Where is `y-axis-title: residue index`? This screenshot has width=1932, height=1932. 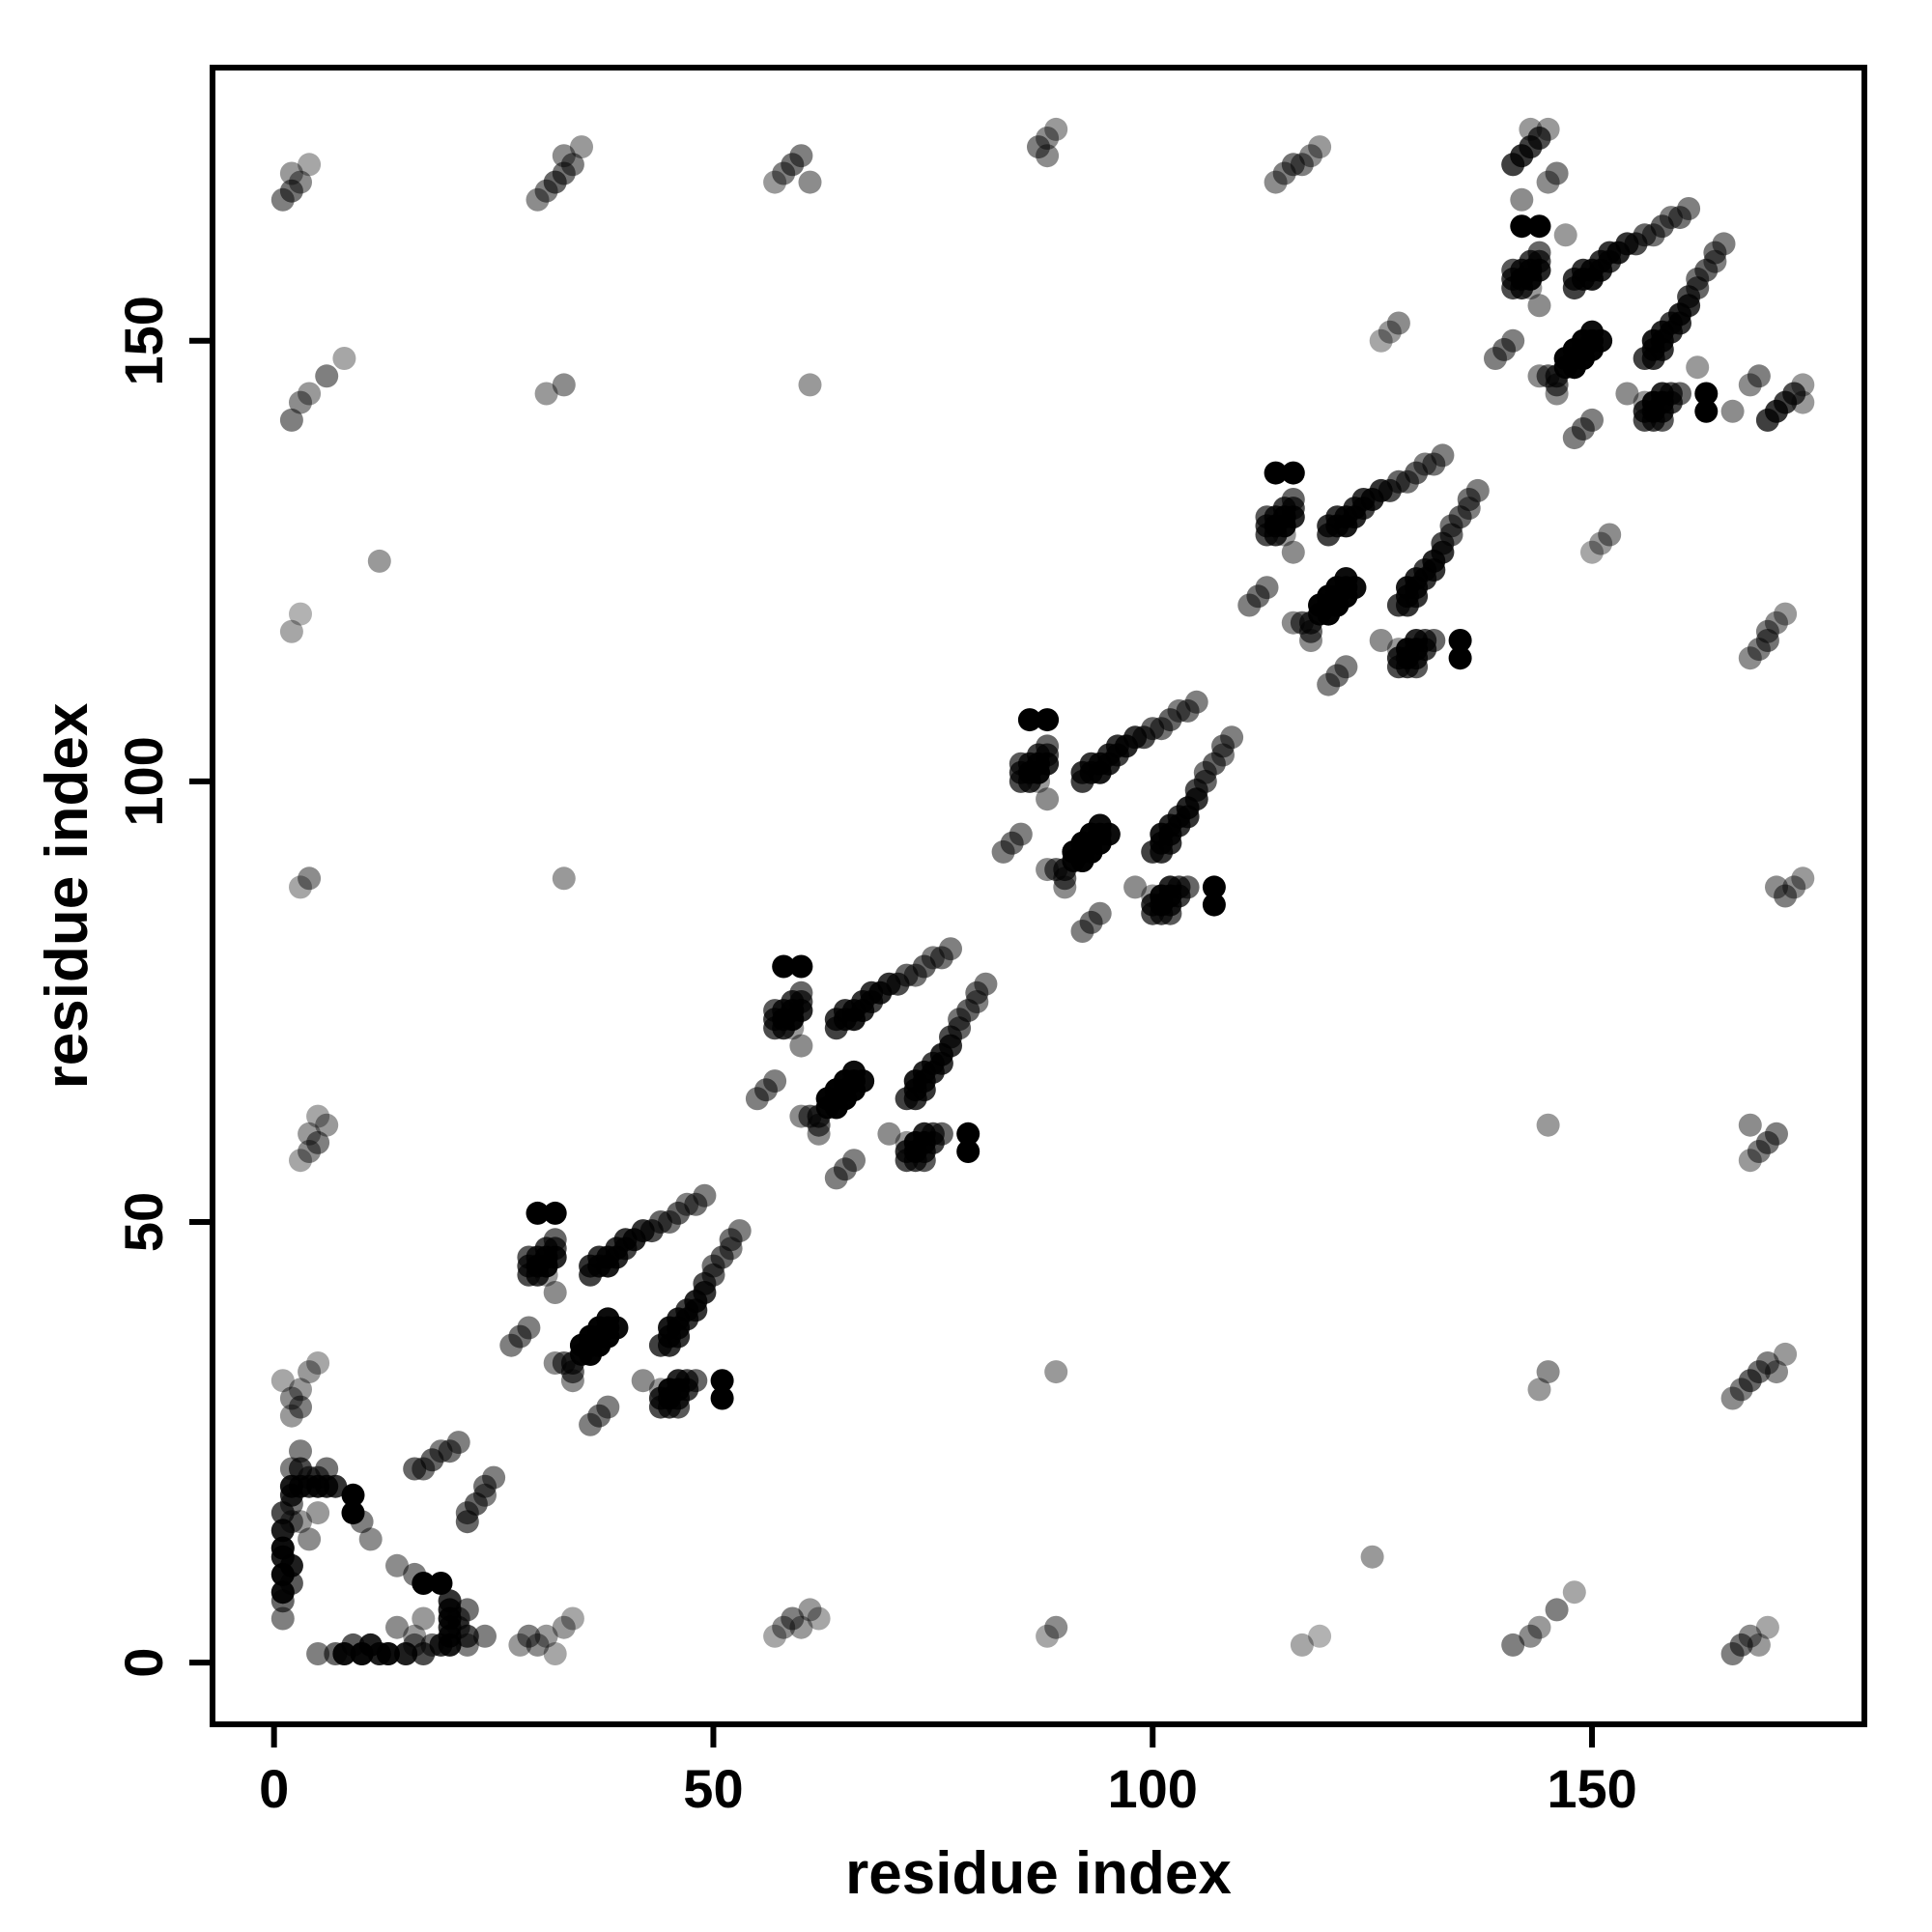 y-axis-title: residue index is located at coordinates (67, 895).